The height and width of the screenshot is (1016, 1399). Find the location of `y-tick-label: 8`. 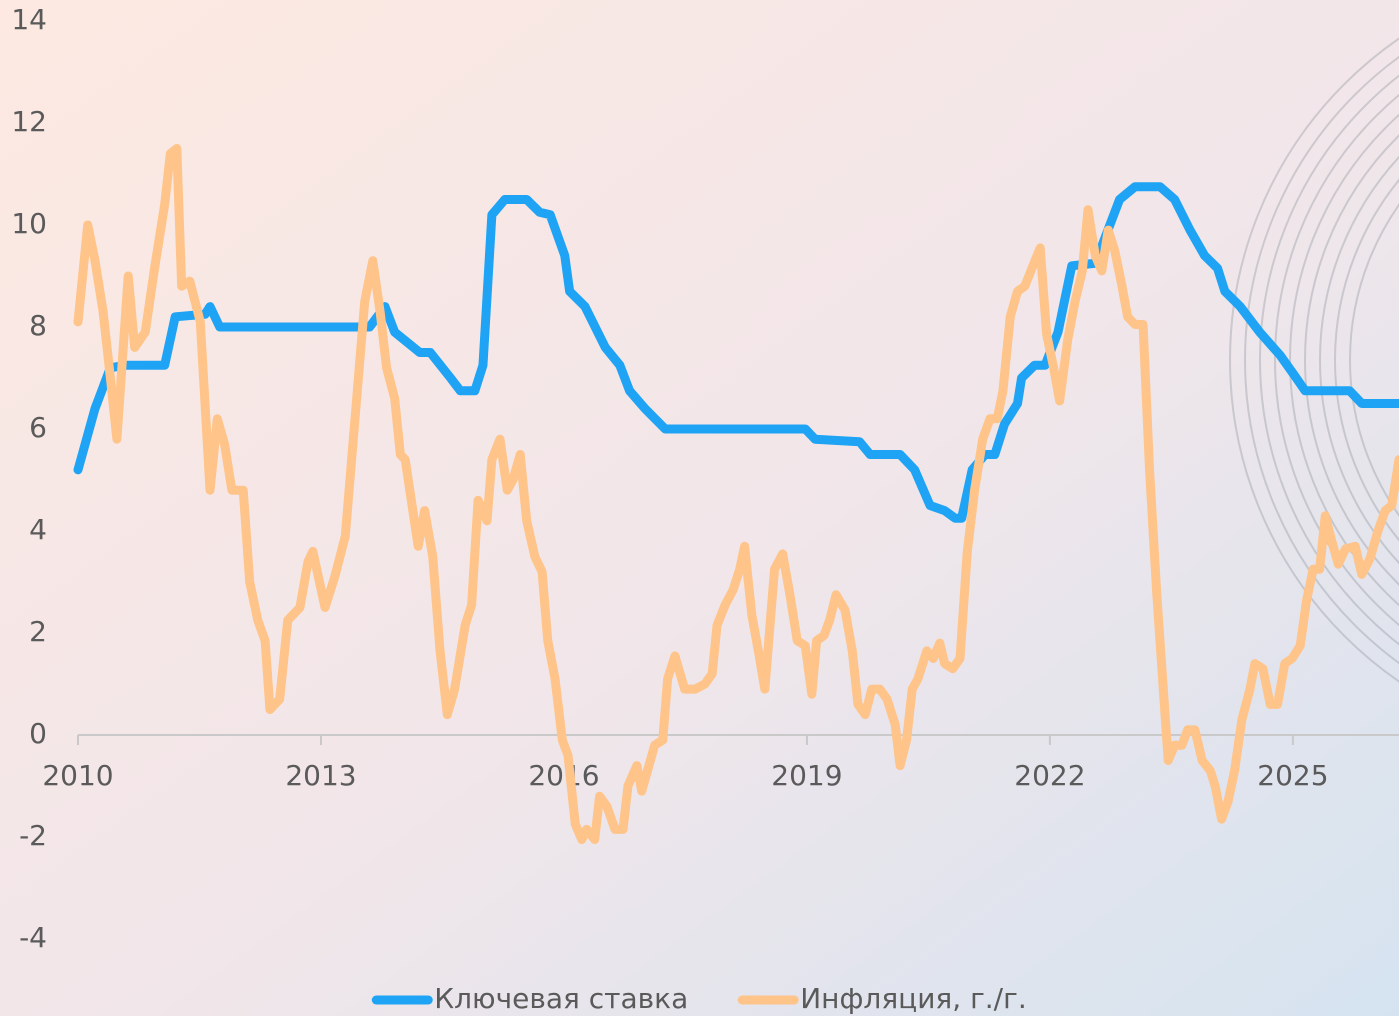

y-tick-label: 8 is located at coordinates (38, 325).